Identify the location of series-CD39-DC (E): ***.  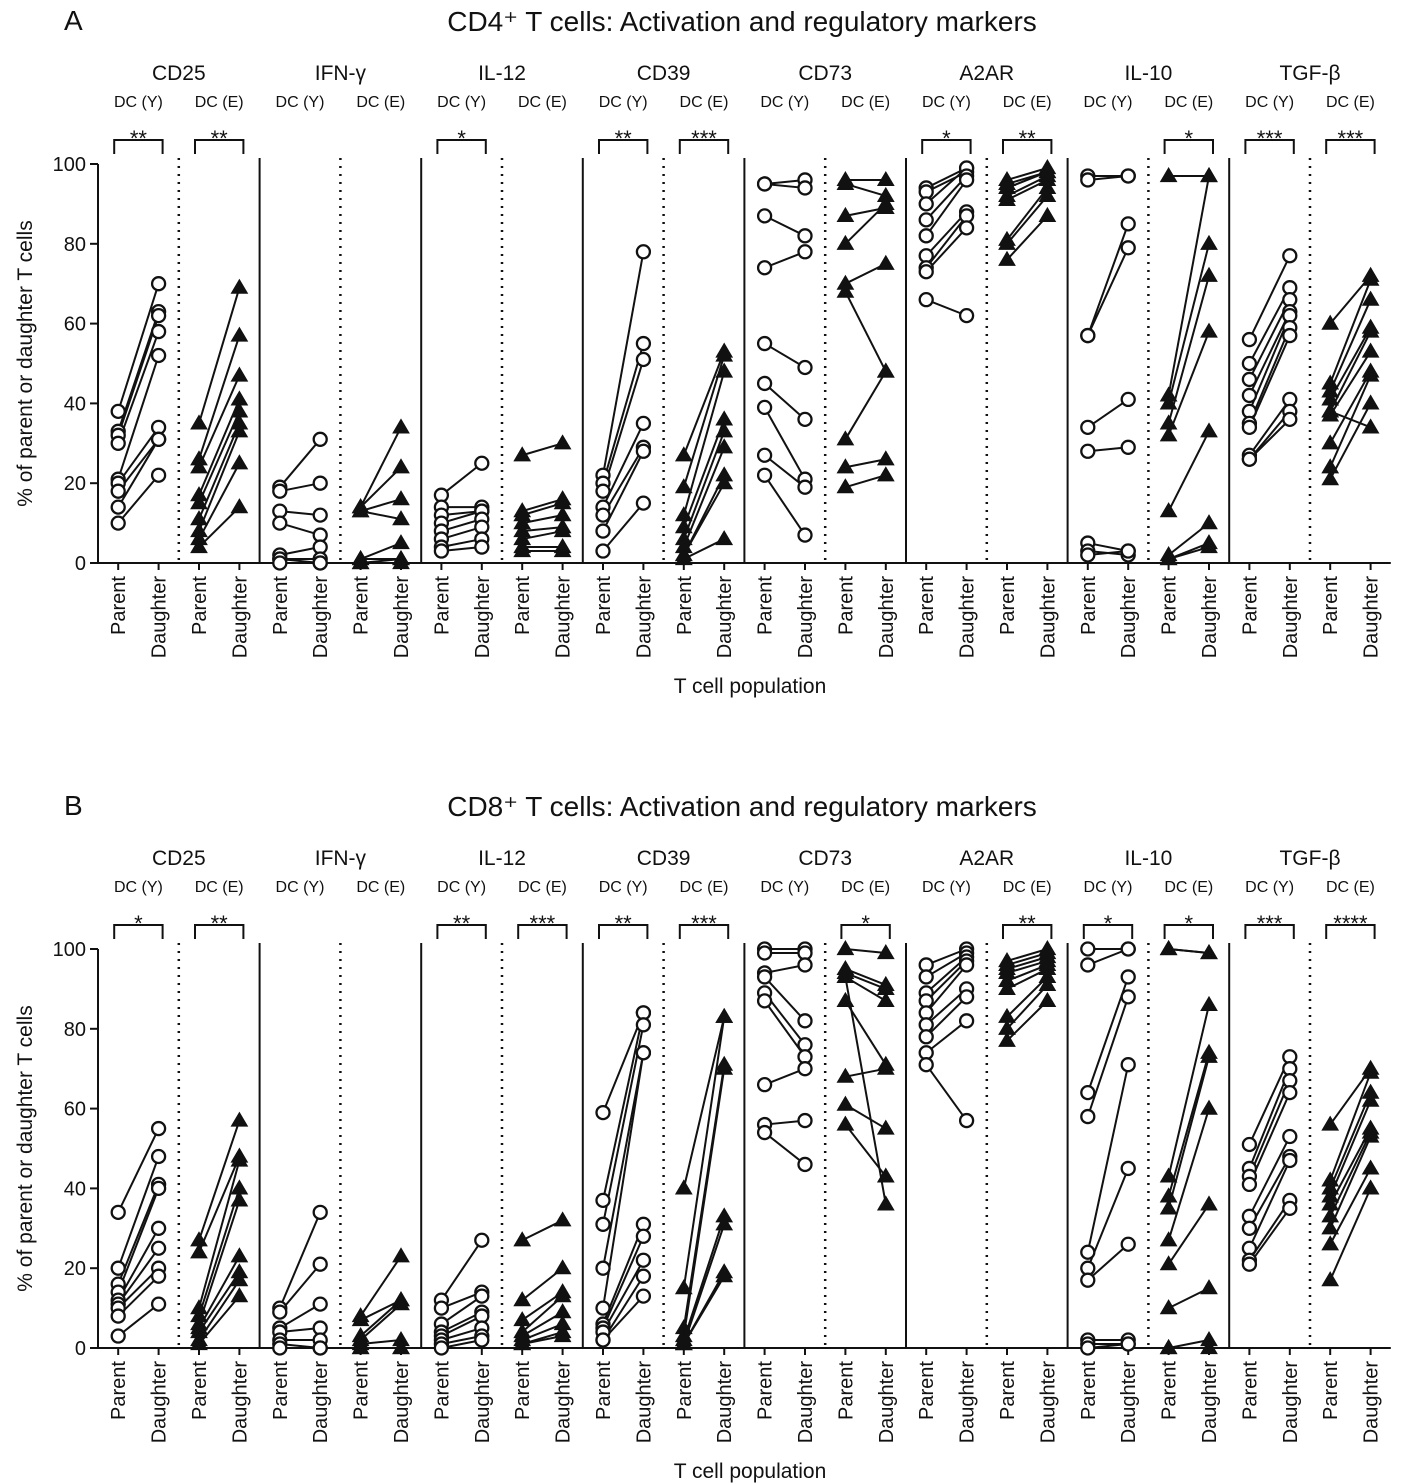
(704, 346).